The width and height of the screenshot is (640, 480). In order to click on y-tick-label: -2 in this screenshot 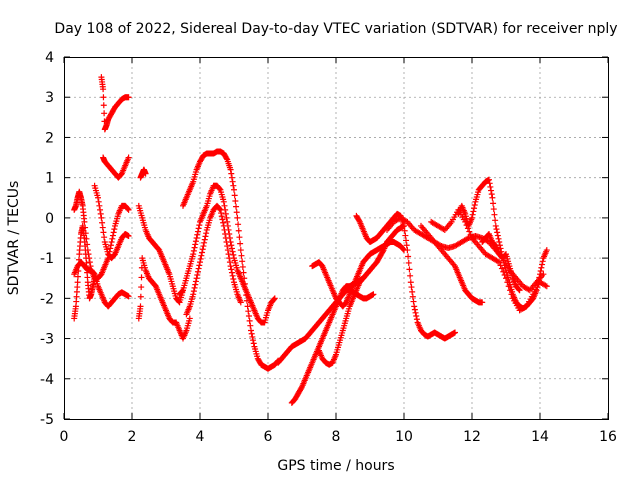, I will do `click(47, 299)`.